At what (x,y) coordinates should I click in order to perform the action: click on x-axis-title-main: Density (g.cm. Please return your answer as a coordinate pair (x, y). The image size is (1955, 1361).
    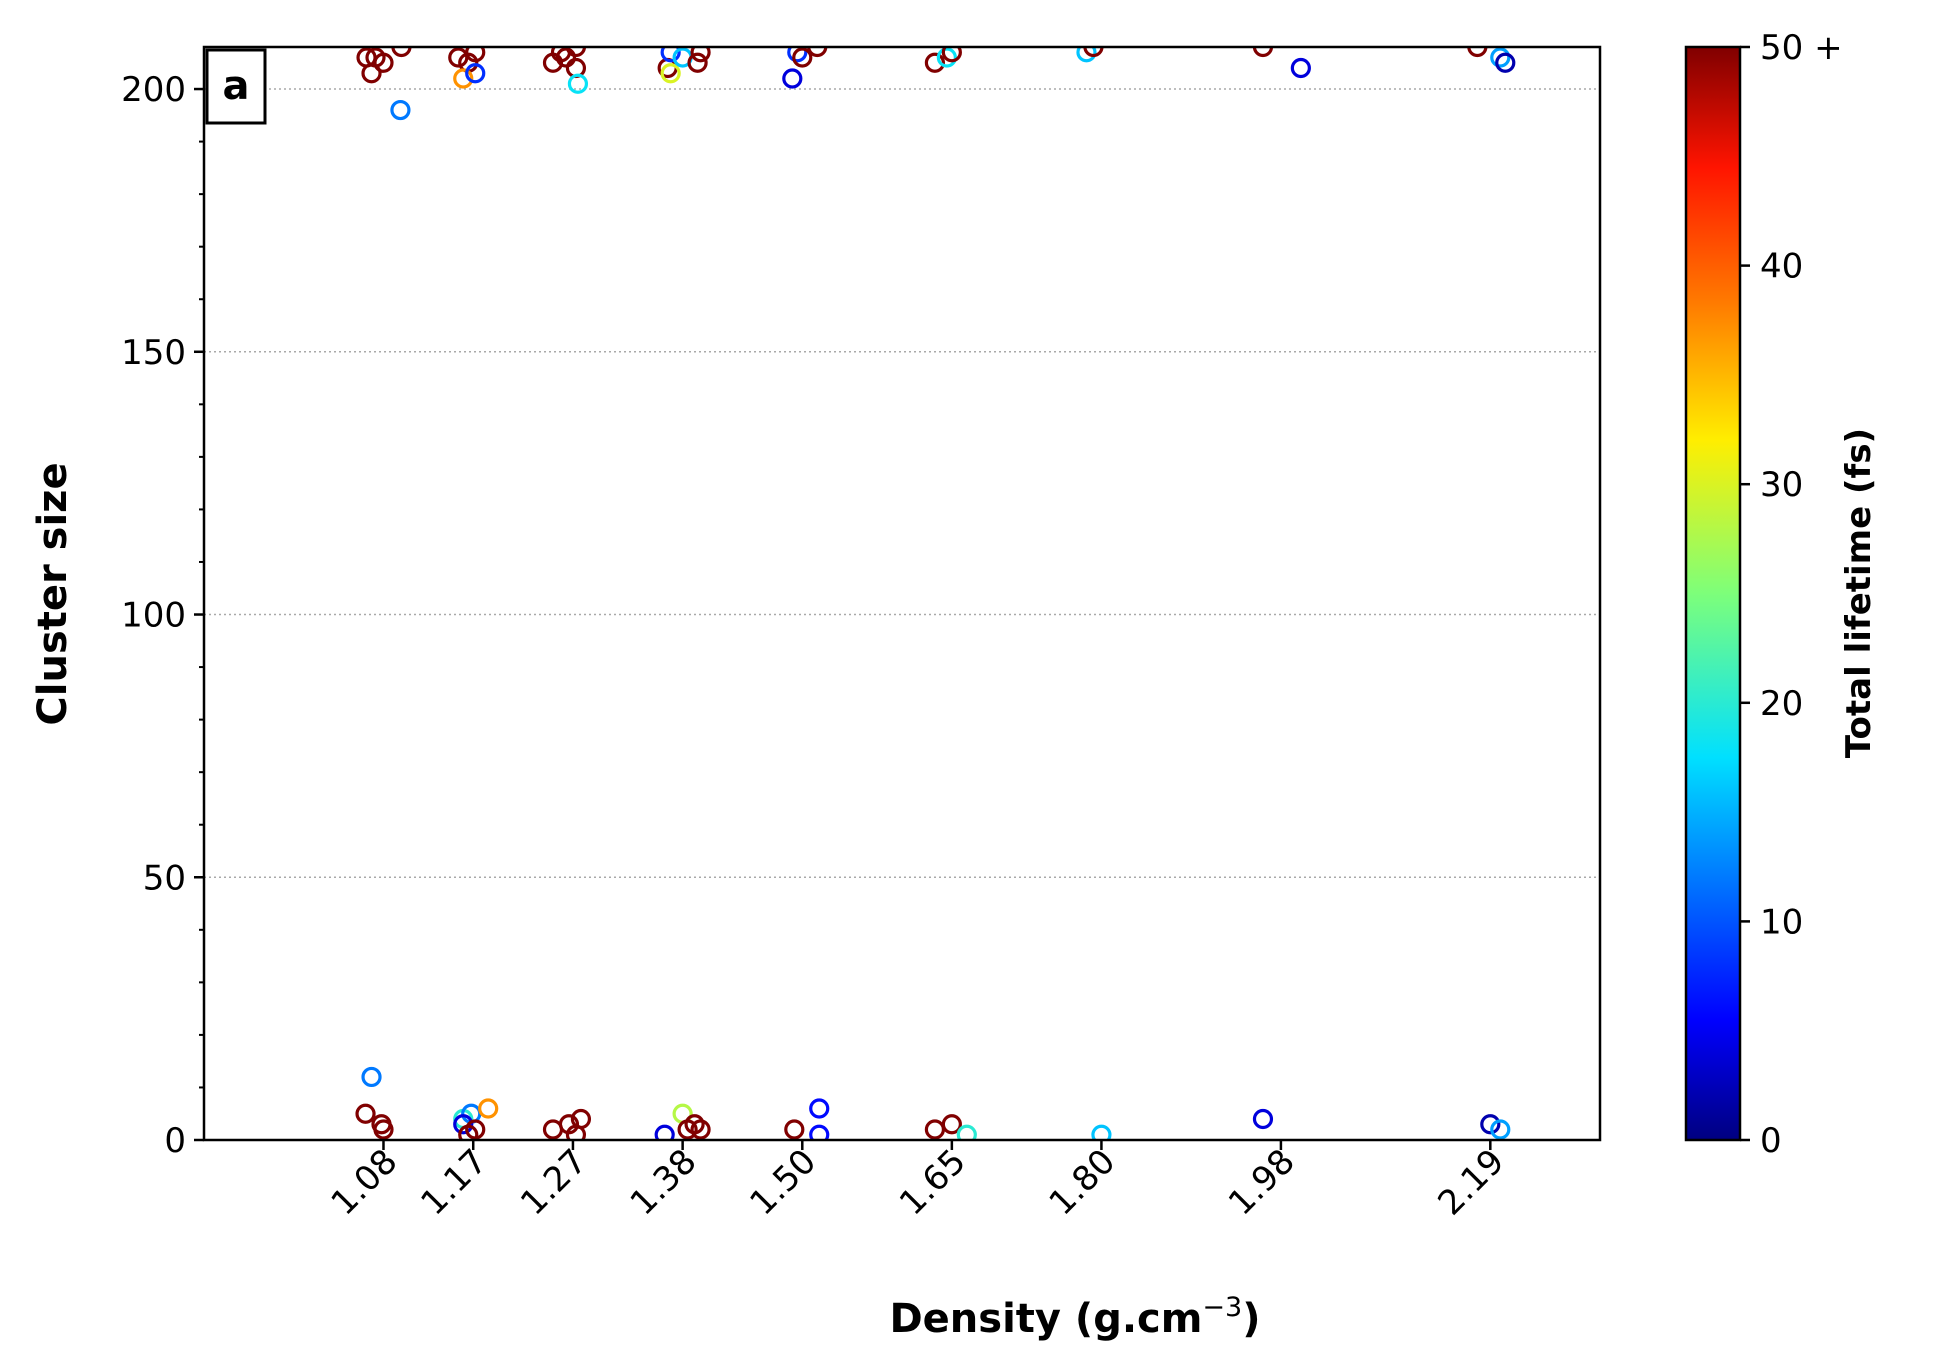
    Looking at the image, I should click on (1045, 1319).